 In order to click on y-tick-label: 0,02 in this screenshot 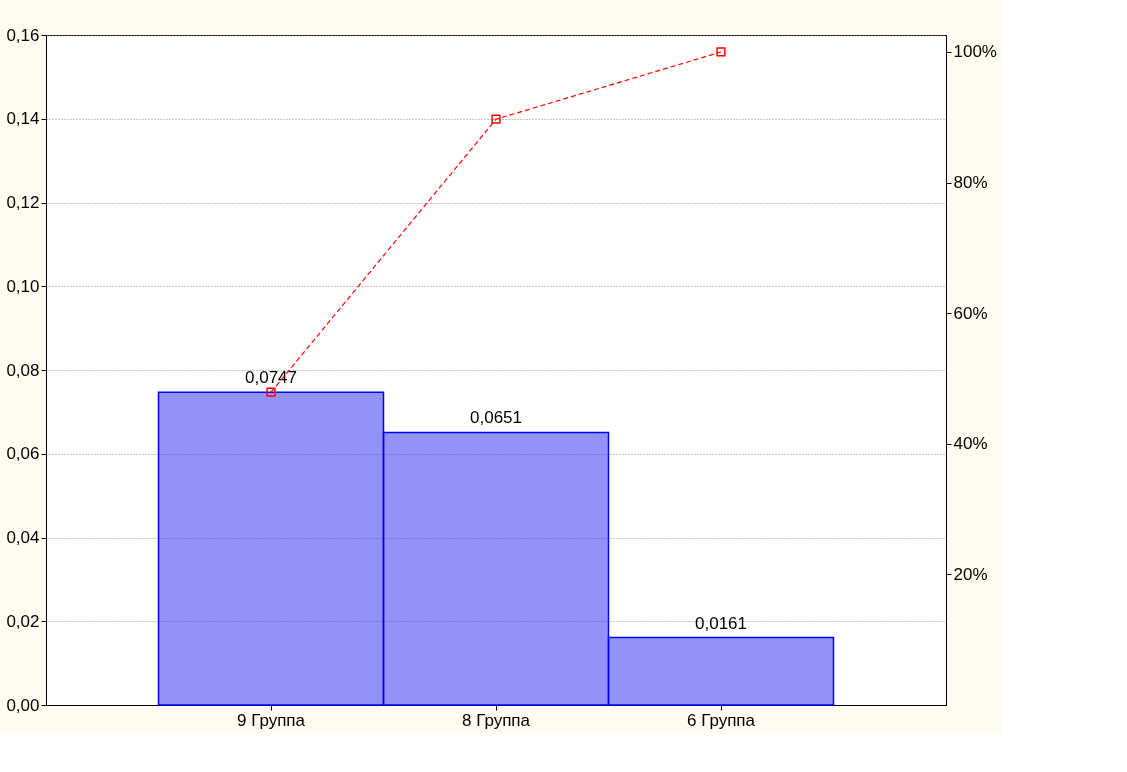, I will do `click(23, 621)`.